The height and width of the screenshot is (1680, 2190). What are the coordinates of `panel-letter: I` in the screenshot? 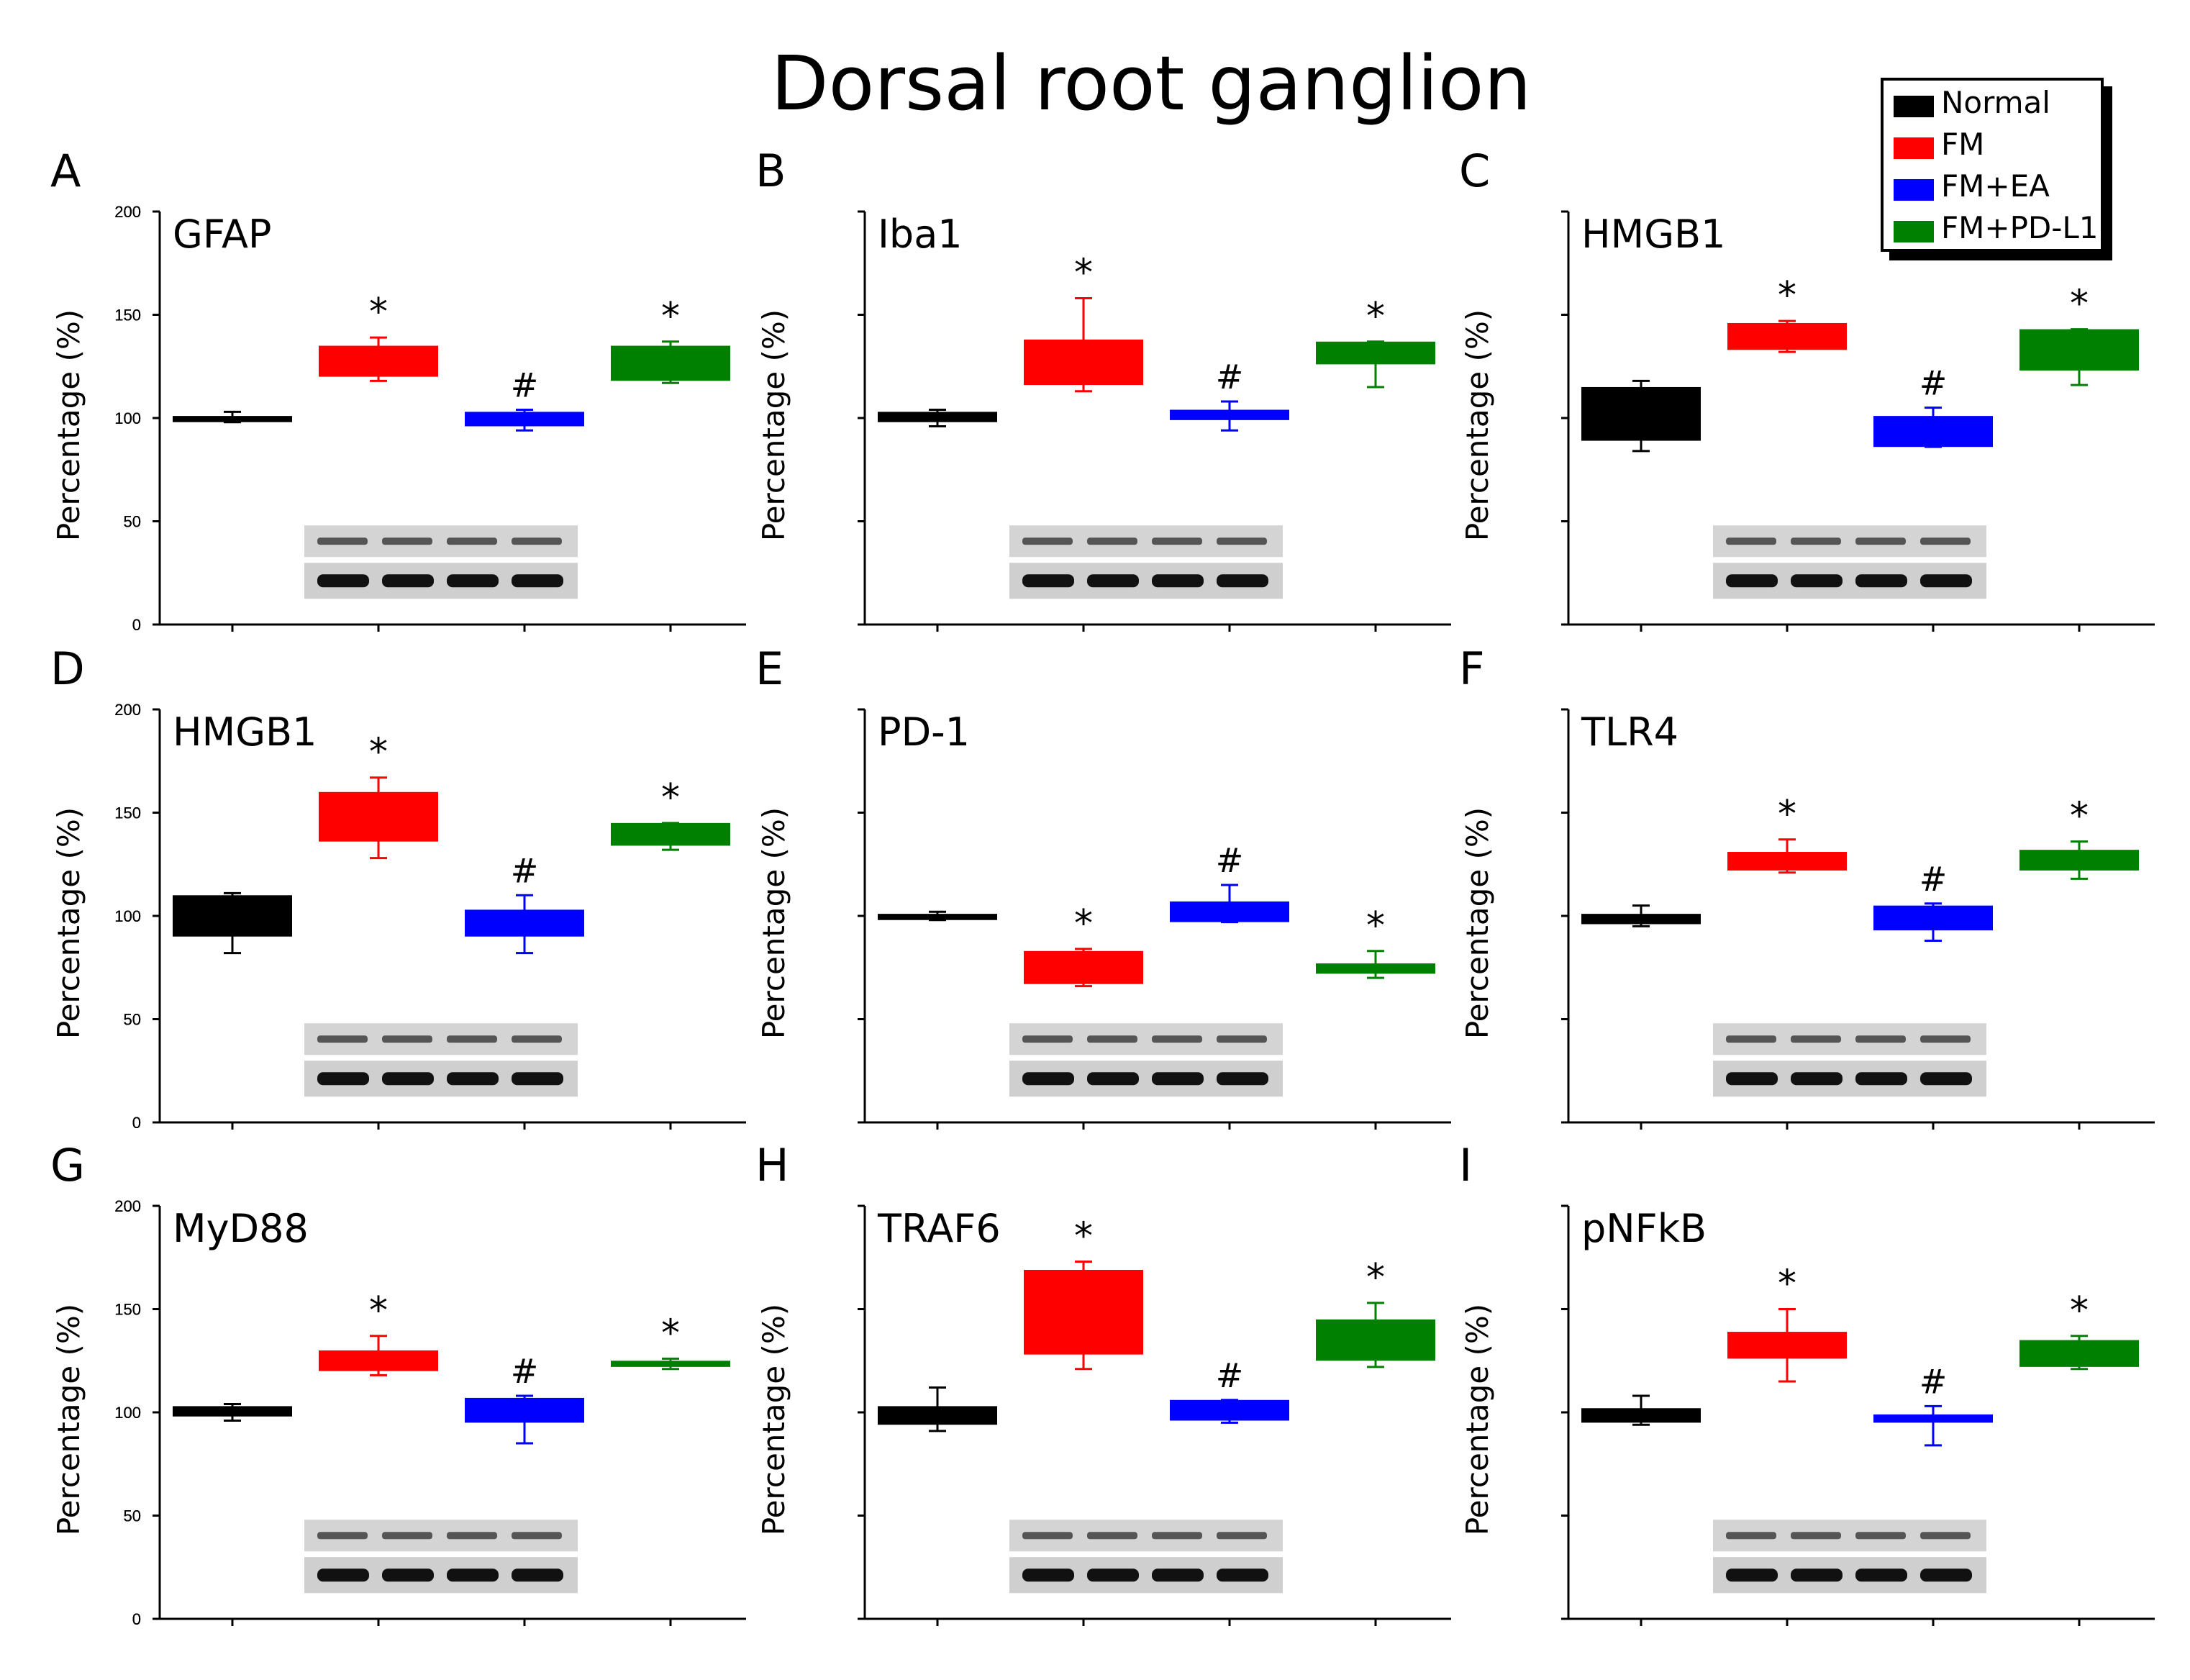 It's located at (1465, 1165).